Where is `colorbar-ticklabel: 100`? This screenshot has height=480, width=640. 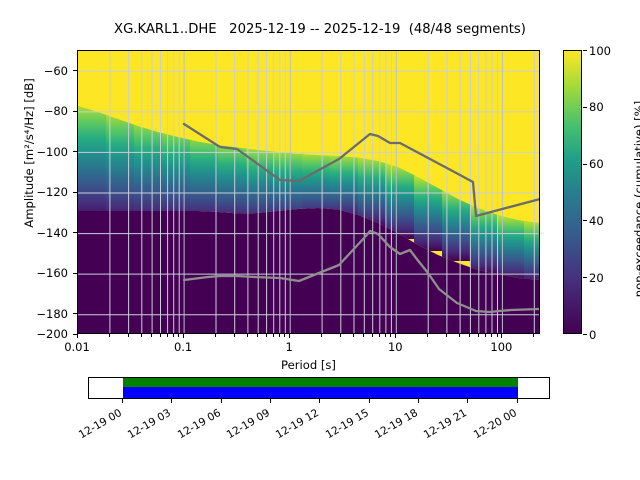 colorbar-ticklabel: 100 is located at coordinates (600, 50).